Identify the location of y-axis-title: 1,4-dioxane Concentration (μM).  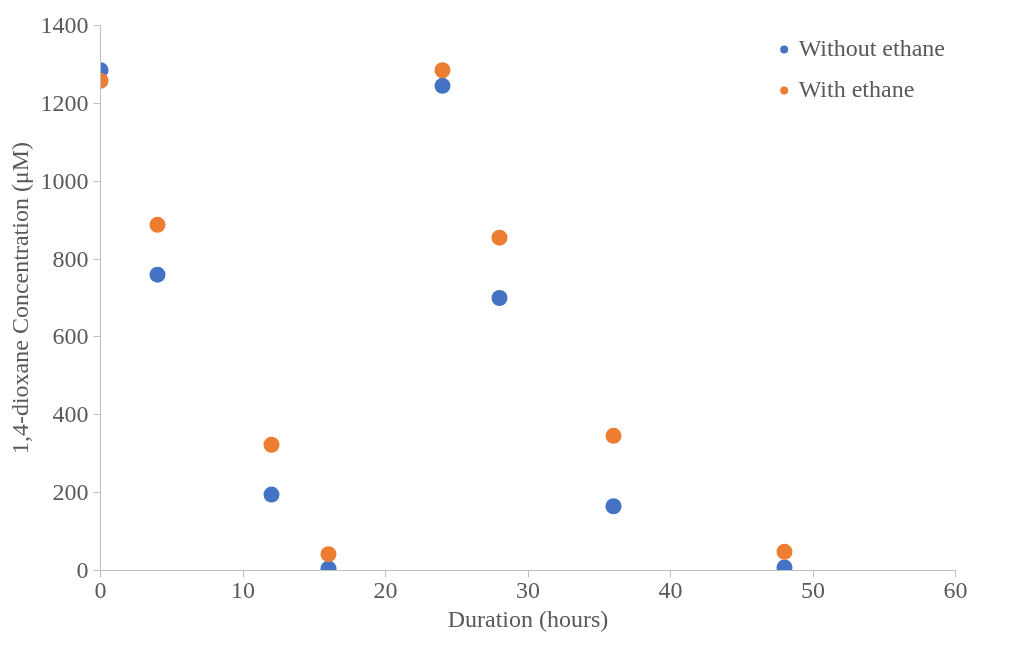
(19, 298).